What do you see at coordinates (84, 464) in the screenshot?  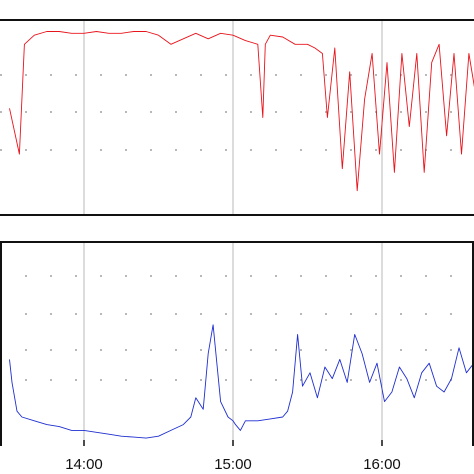 I see `x-tick-label: 14:00` at bounding box center [84, 464].